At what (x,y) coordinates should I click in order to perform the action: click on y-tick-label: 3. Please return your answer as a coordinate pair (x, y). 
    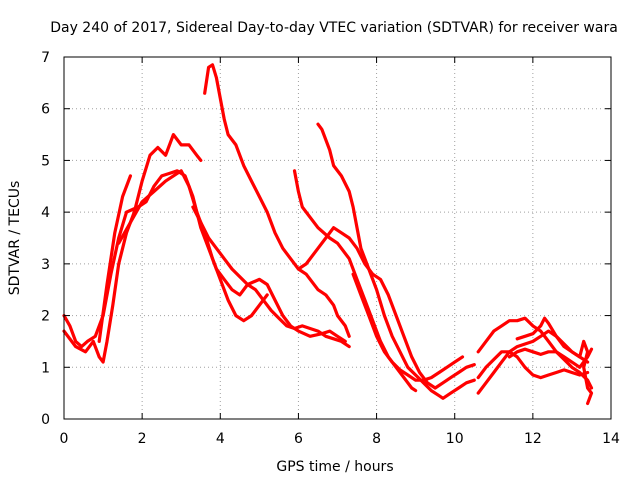
    Looking at the image, I should click on (45, 265).